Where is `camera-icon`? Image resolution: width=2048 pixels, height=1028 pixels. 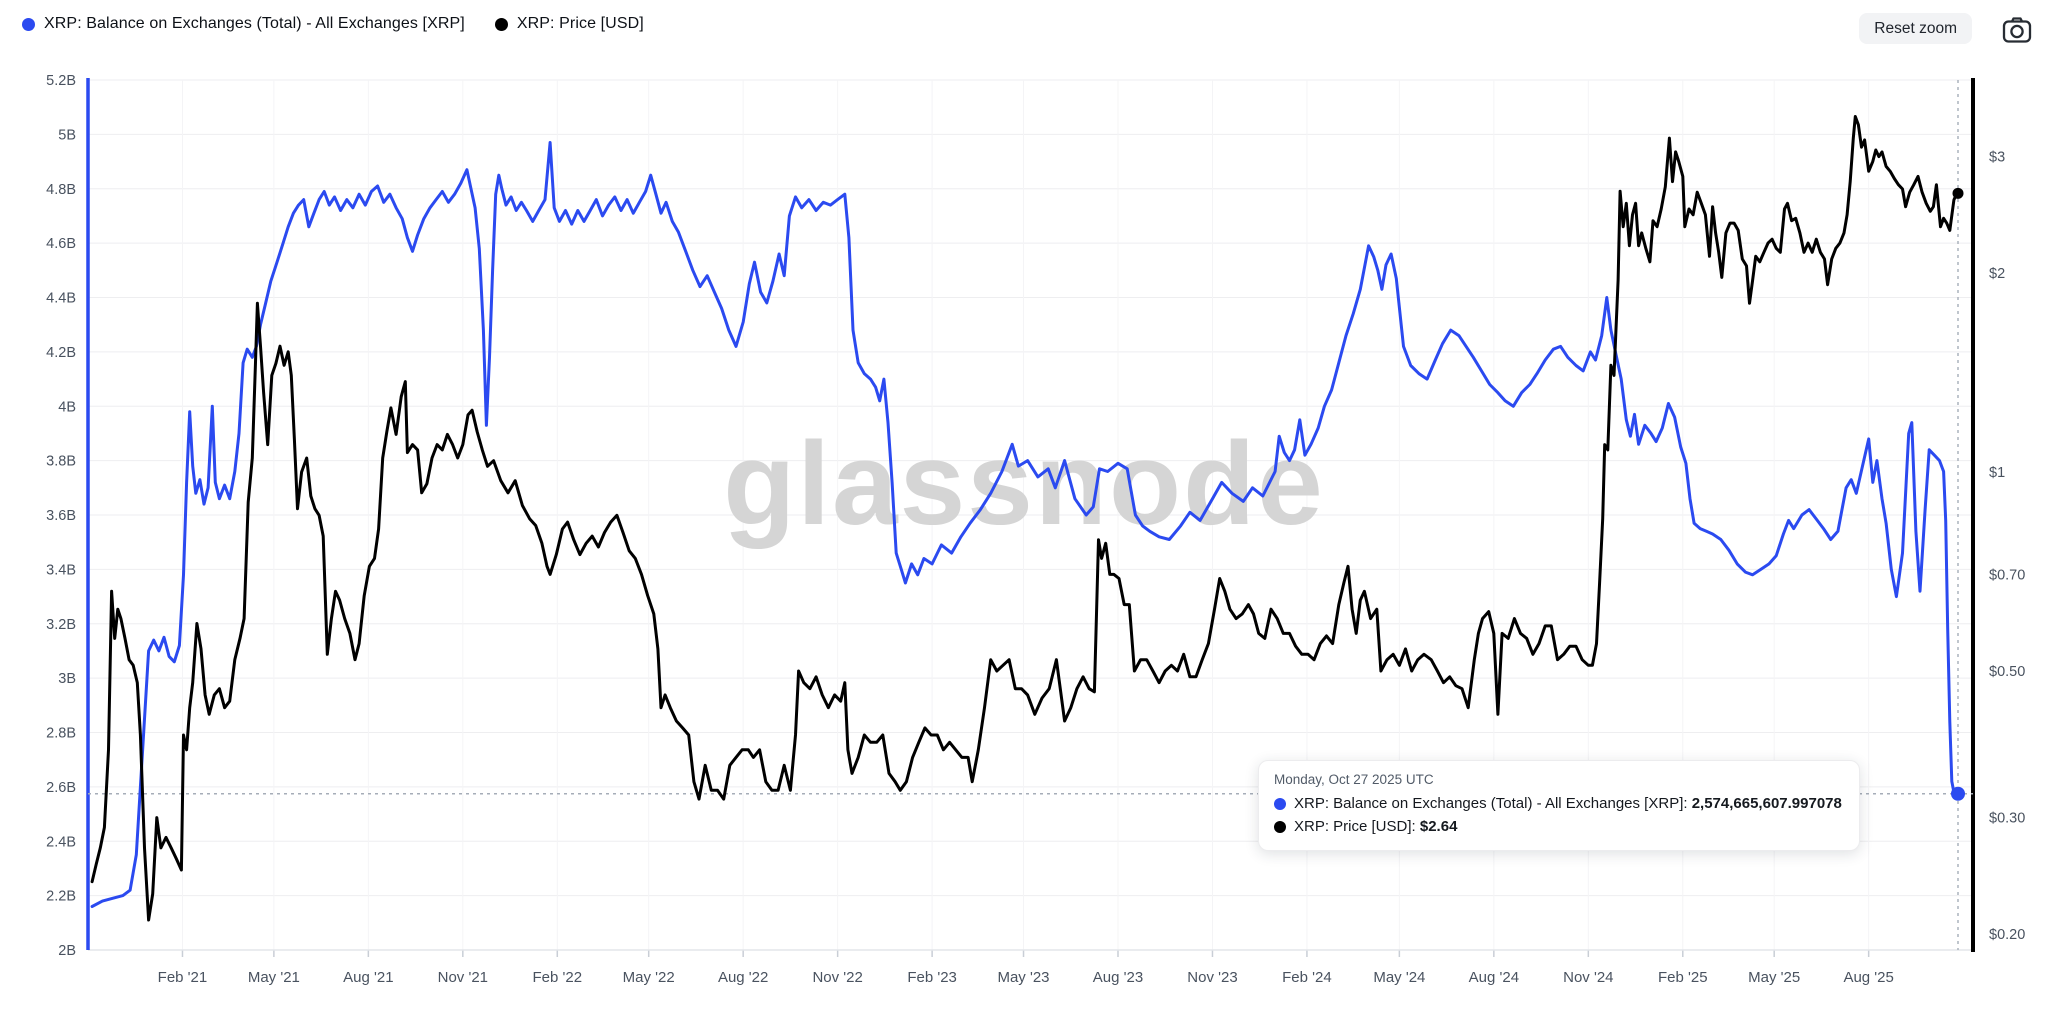
camera-icon is located at coordinates (2017, 30).